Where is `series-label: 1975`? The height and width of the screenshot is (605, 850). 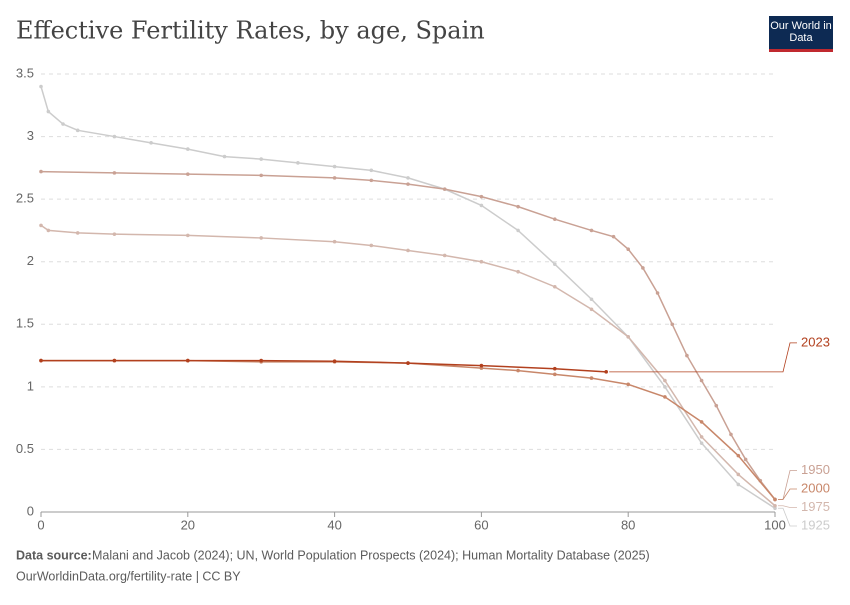 series-label: 1975 is located at coordinates (815, 506).